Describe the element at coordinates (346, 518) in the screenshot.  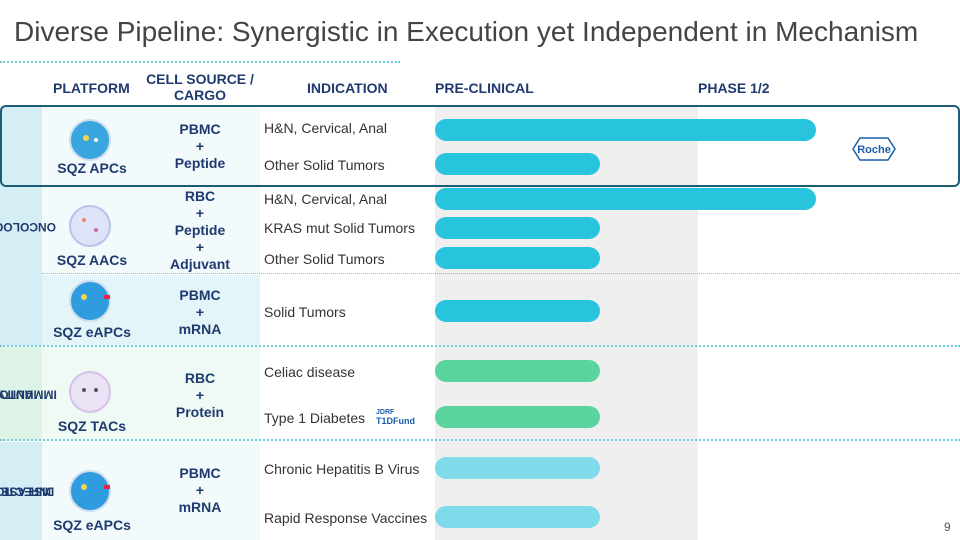
I see `indication: Rapid Response Vaccines` at that location.